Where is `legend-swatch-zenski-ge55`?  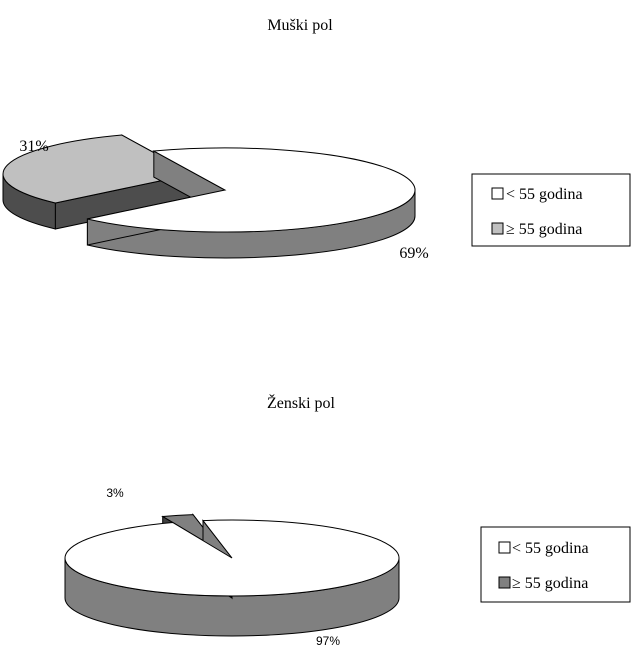
legend-swatch-zenski-ge55 is located at coordinates (504, 582).